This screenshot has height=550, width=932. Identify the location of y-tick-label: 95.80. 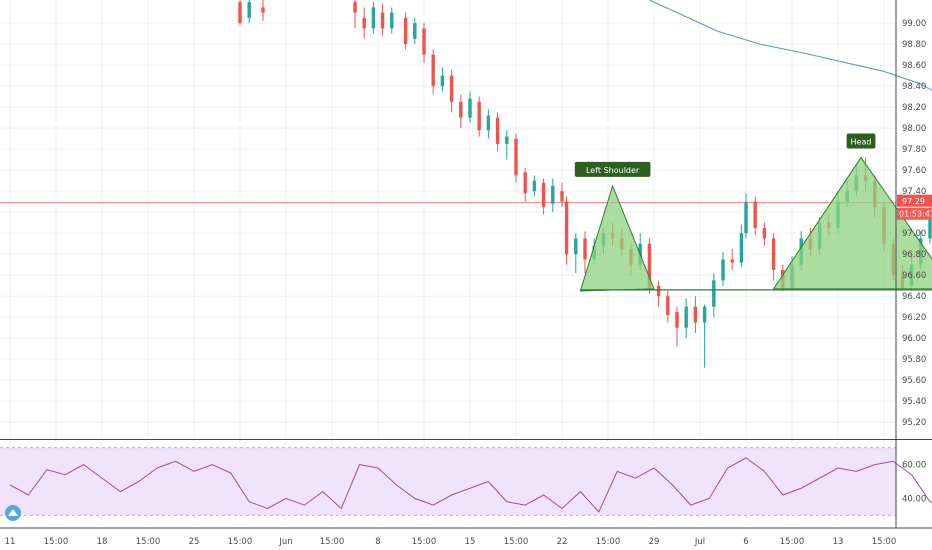
(914, 360).